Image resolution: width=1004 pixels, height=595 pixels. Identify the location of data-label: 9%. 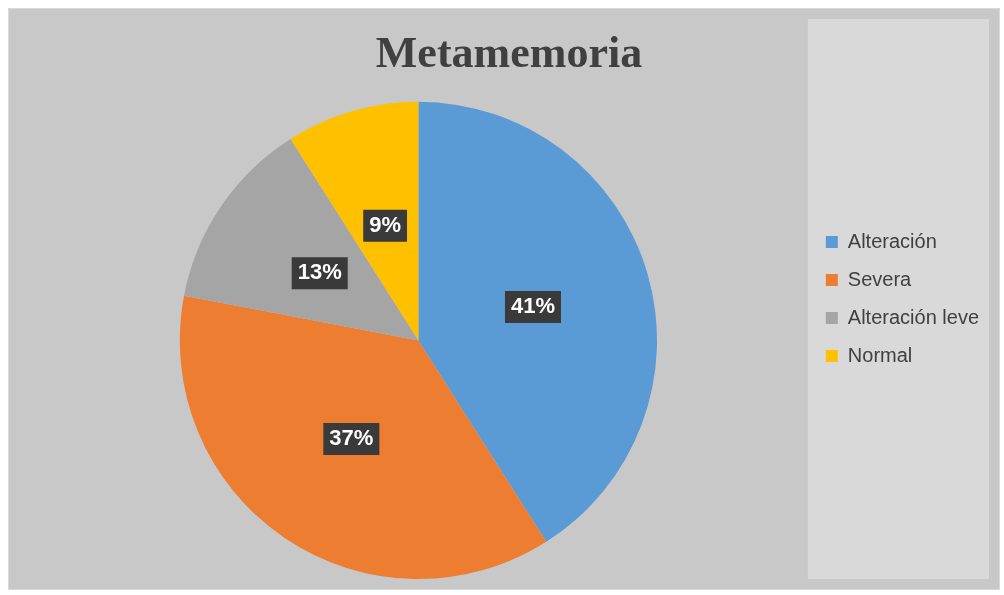
(385, 224).